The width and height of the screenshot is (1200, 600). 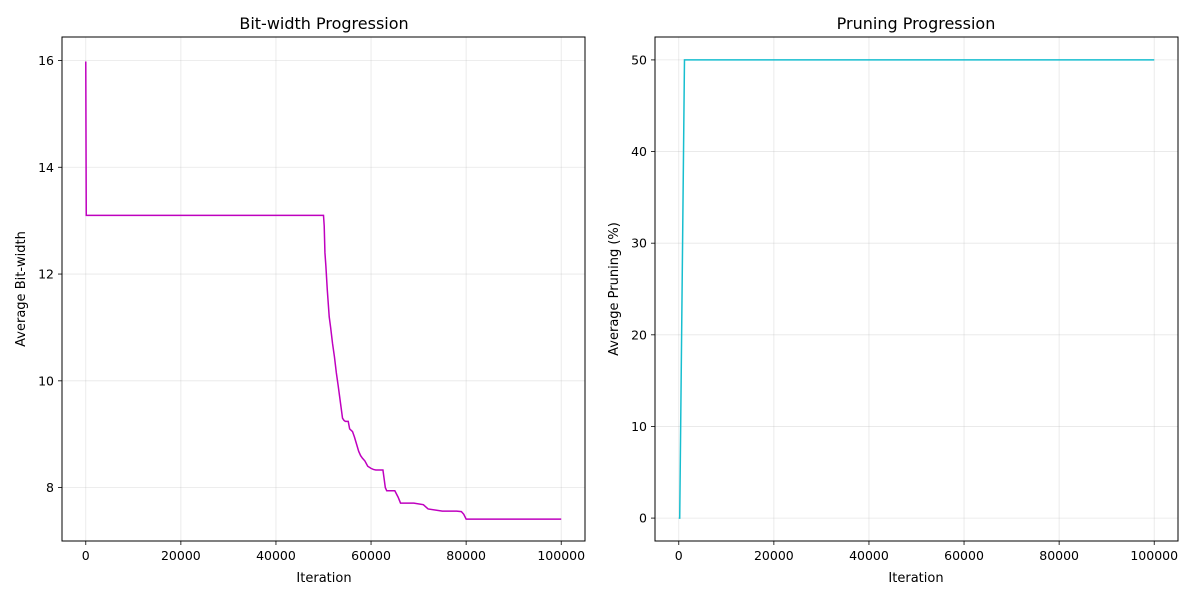 What do you see at coordinates (50, 487) in the screenshot?
I see `y-tick-label: 8` at bounding box center [50, 487].